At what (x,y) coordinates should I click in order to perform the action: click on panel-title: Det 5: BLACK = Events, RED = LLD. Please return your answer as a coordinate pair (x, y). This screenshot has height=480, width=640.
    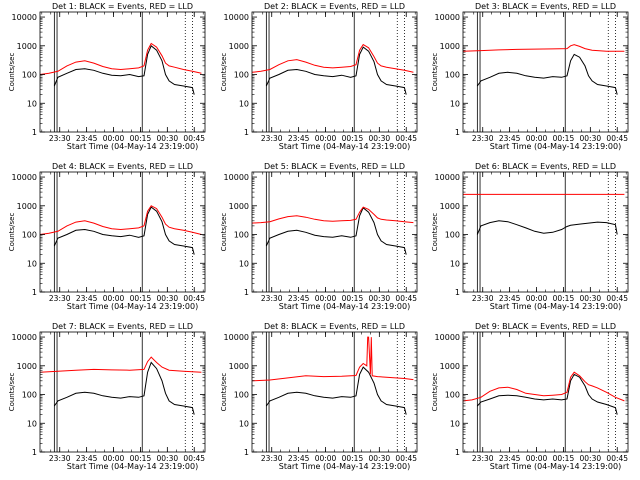
    Looking at the image, I should click on (334, 166).